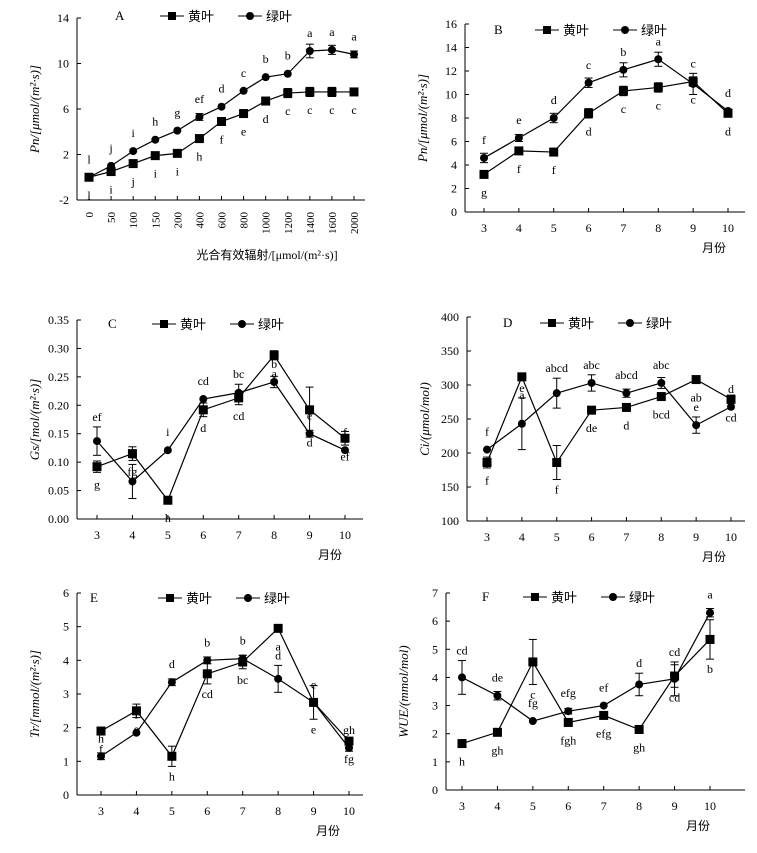 This screenshot has width=757, height=853. What do you see at coordinates (695, 398) in the screenshot?
I see `data-label: ab` at bounding box center [695, 398].